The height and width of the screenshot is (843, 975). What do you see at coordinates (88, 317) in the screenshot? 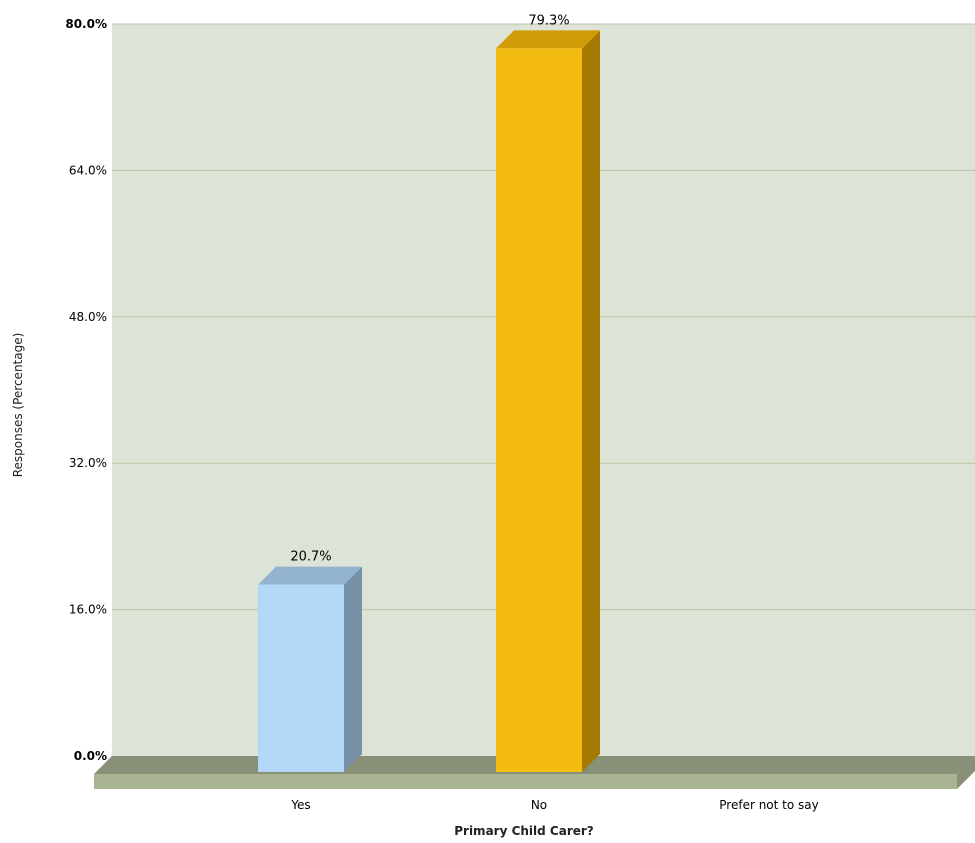
I see `y-tick-label: 48.0%` at bounding box center [88, 317].